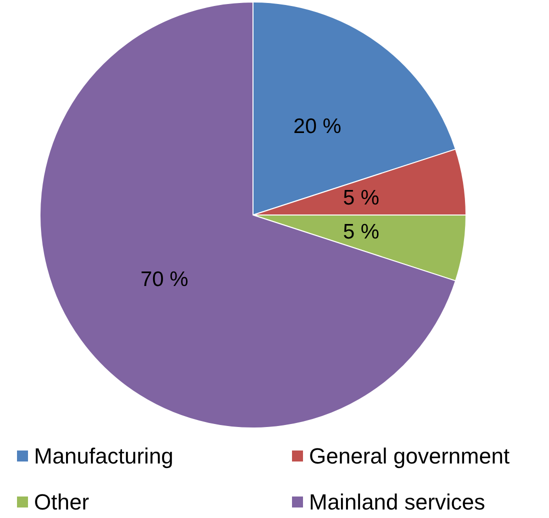 This screenshot has width=549, height=518. Describe the element at coordinates (62, 502) in the screenshot. I see `legend-label: Other` at that location.